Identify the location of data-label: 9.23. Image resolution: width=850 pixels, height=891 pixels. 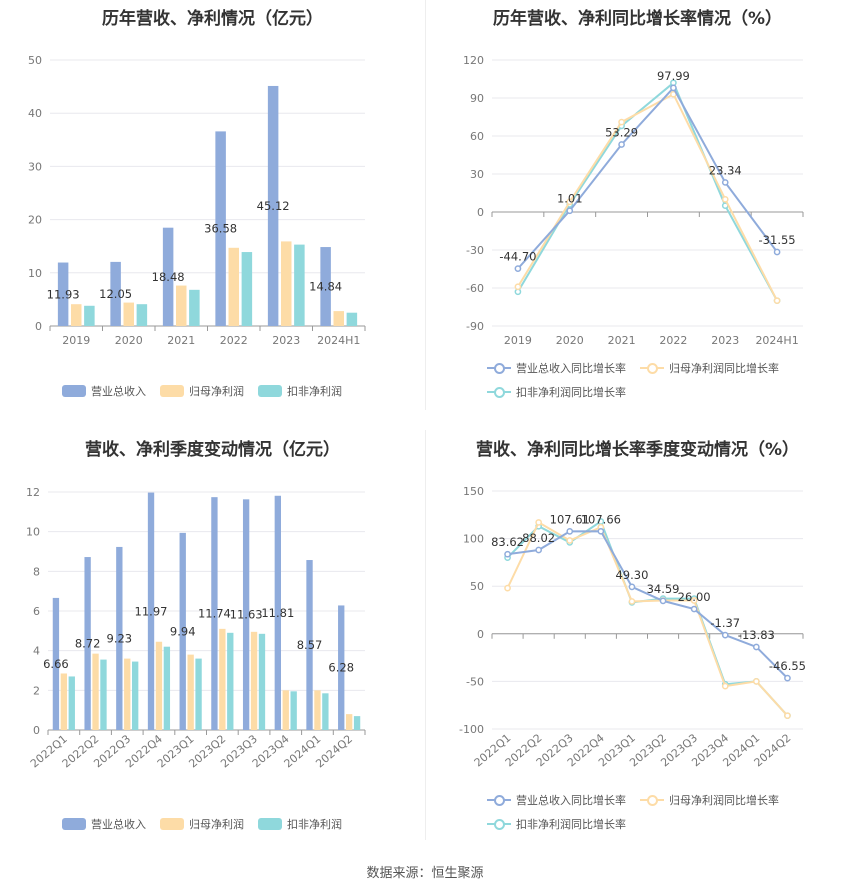
(120, 638).